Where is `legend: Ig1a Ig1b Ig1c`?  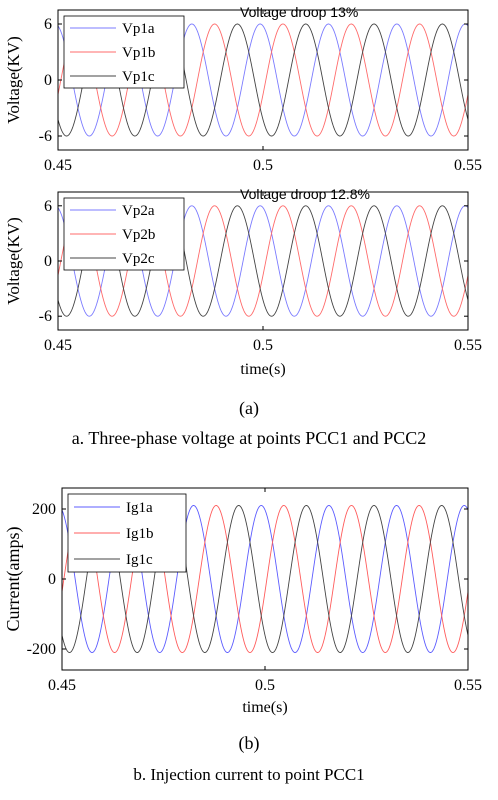 legend: Ig1a Ig1b Ig1c is located at coordinates (127, 533).